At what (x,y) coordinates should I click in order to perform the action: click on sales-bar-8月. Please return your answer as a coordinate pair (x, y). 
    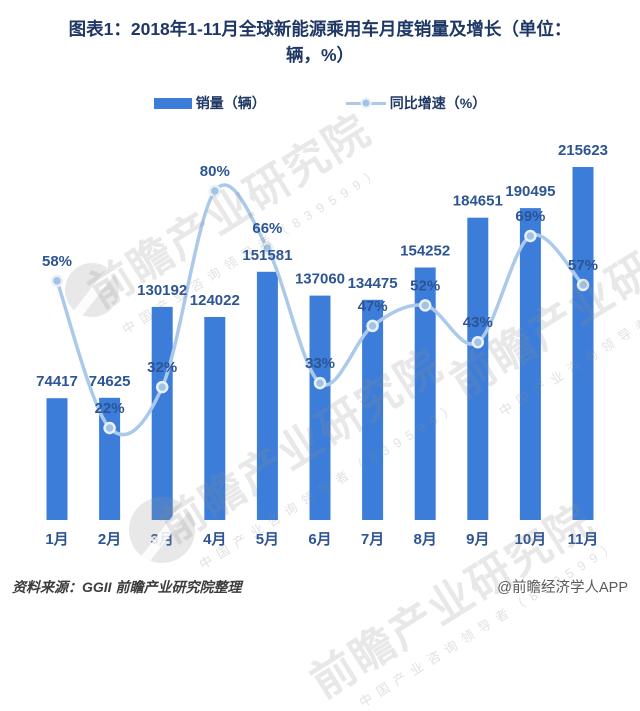
    Looking at the image, I should click on (425, 393).